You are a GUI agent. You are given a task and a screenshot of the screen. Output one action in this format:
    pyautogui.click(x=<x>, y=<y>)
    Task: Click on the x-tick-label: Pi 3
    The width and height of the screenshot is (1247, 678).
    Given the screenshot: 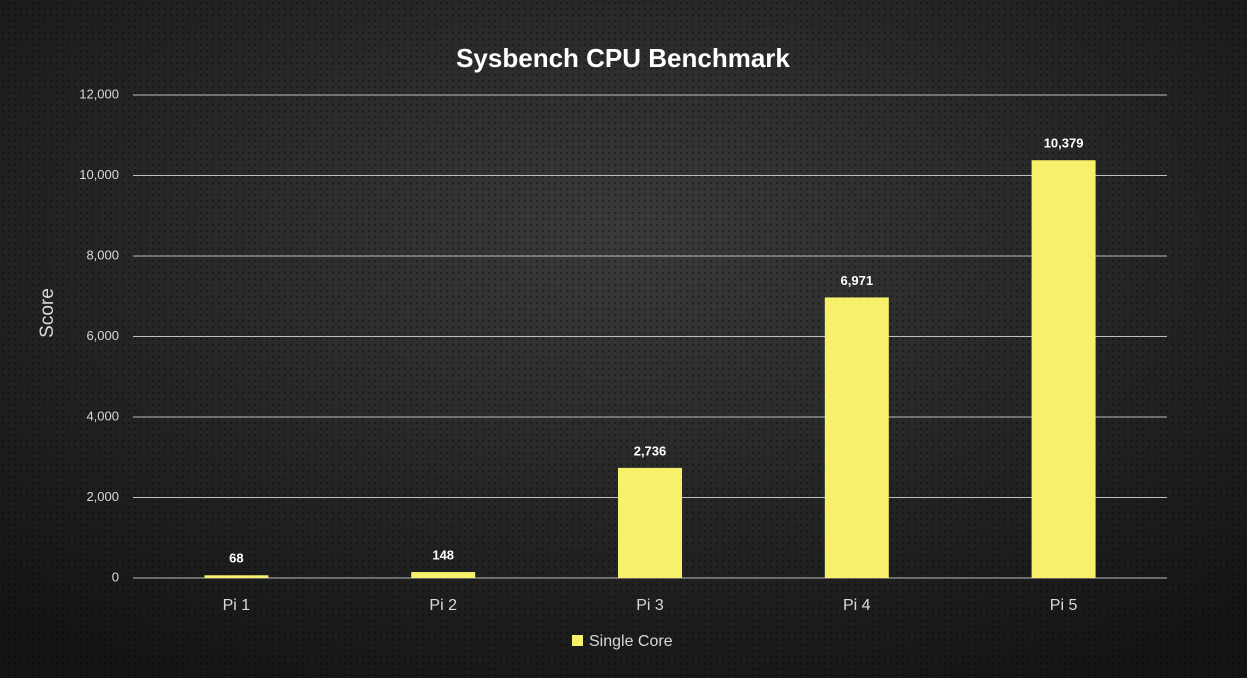 What is the action you would take?
    pyautogui.click(x=650, y=605)
    